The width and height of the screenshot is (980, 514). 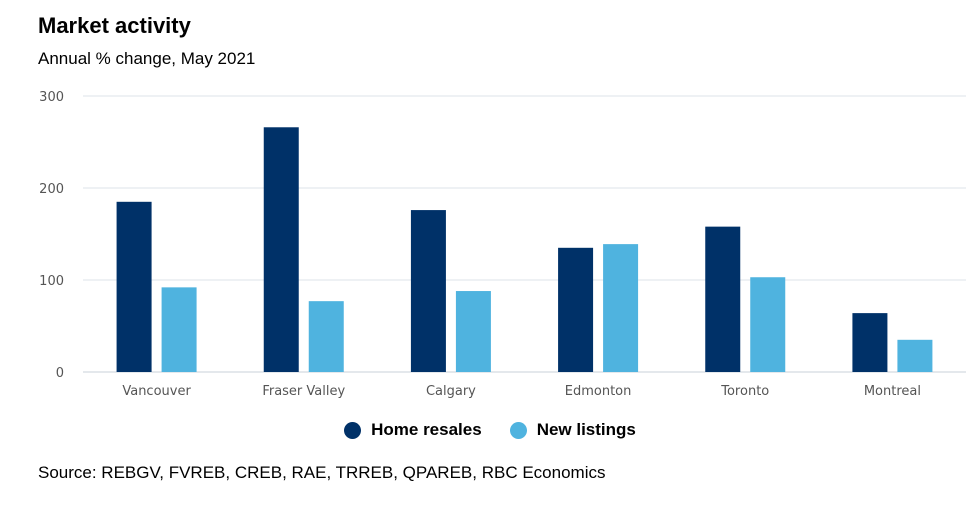 I want to click on y-tick-label: 200, so click(x=51, y=189).